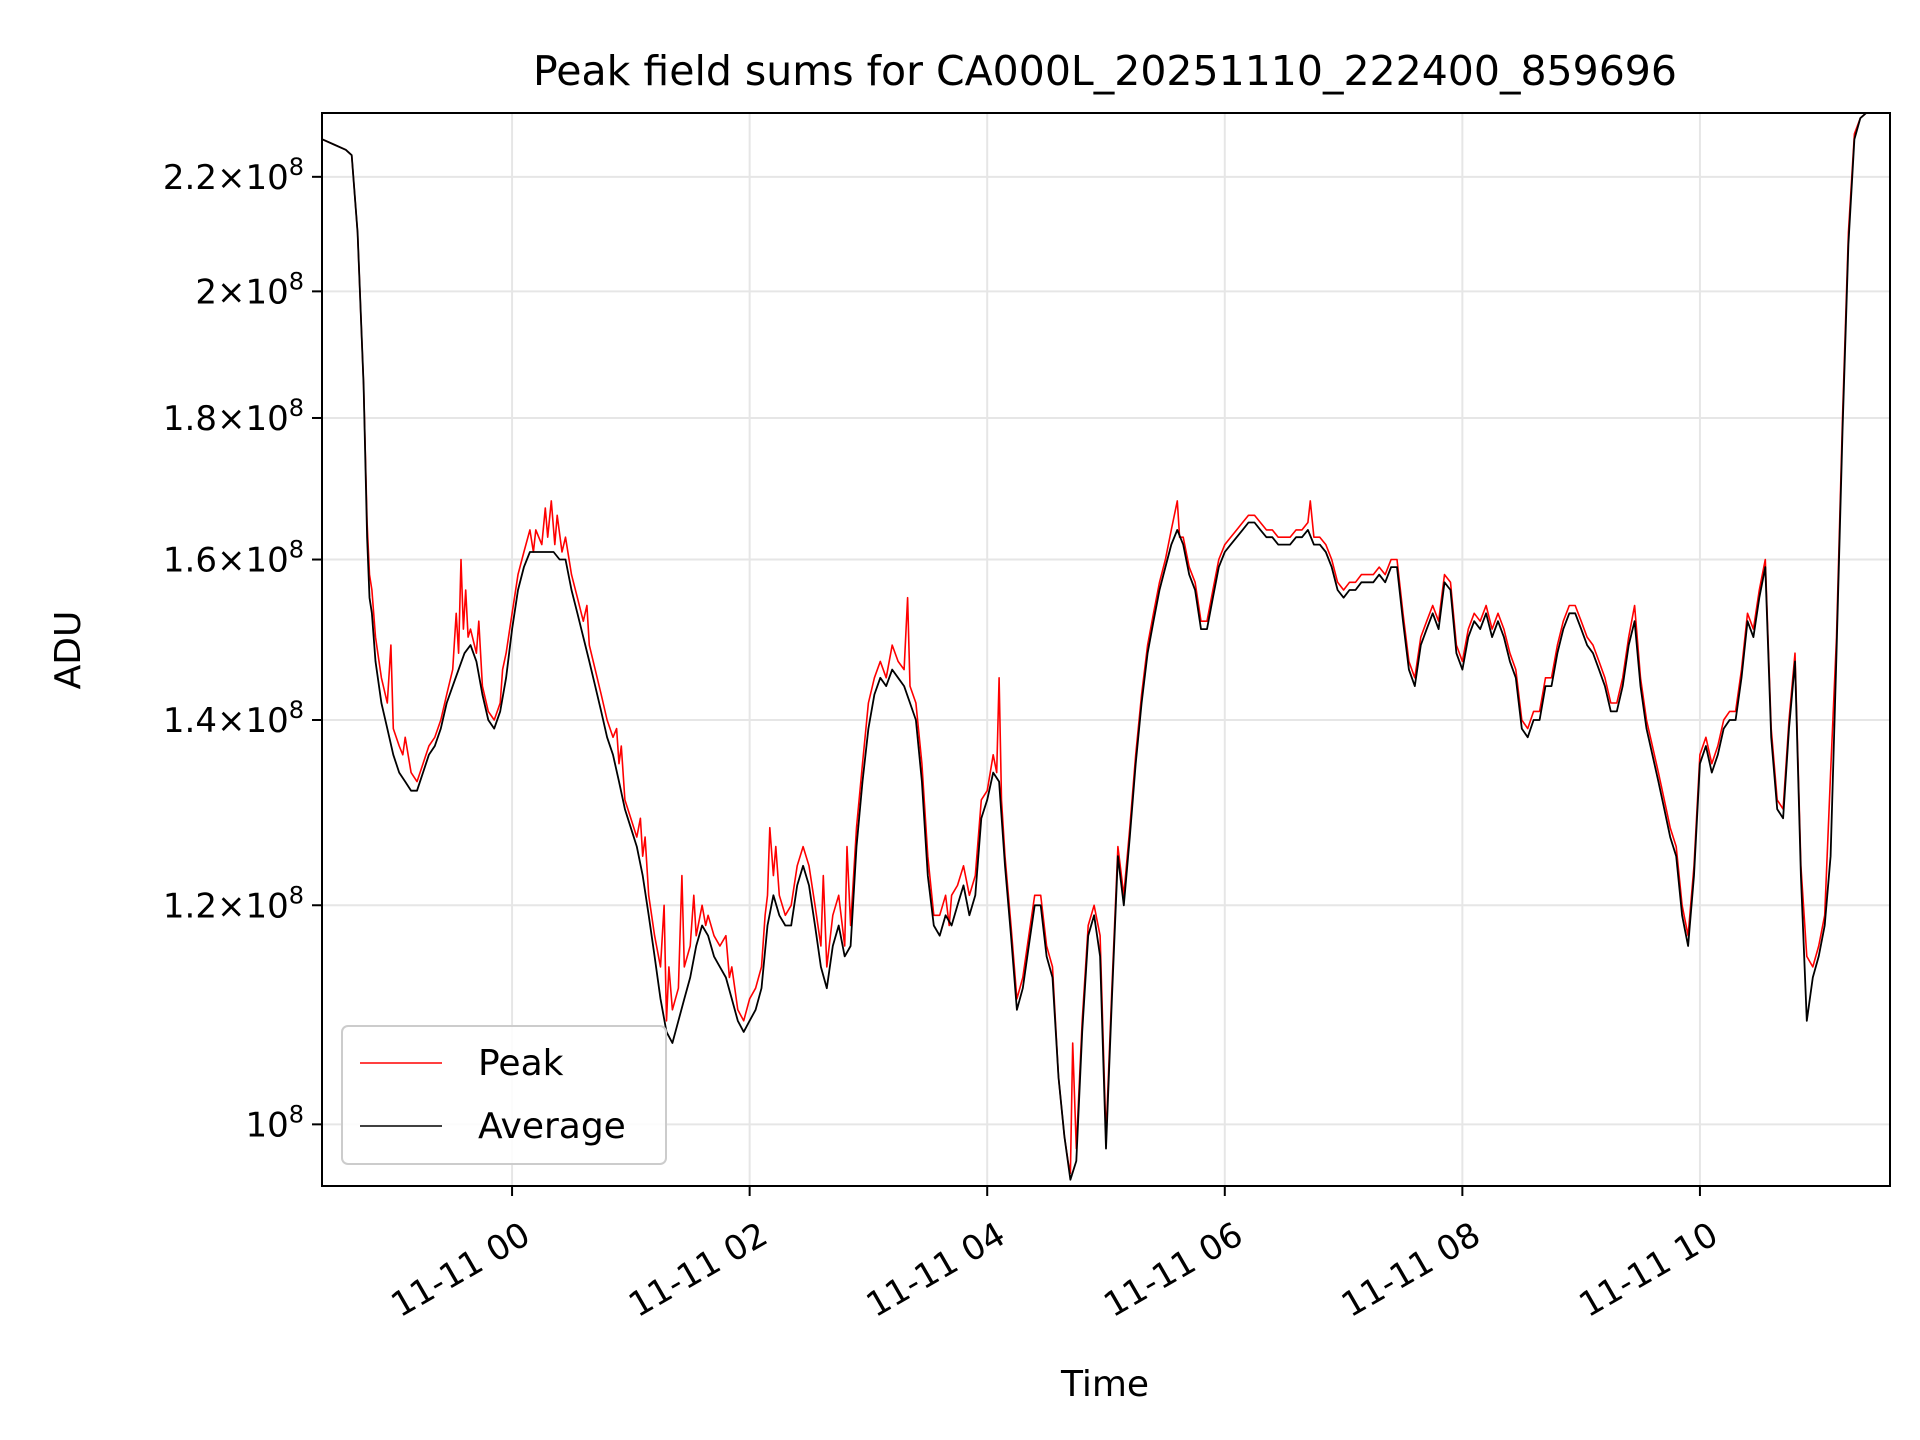 This screenshot has height=1440, width=1920. What do you see at coordinates (233, 416) in the screenshot?
I see `y-tick-label: 1.8×108` at bounding box center [233, 416].